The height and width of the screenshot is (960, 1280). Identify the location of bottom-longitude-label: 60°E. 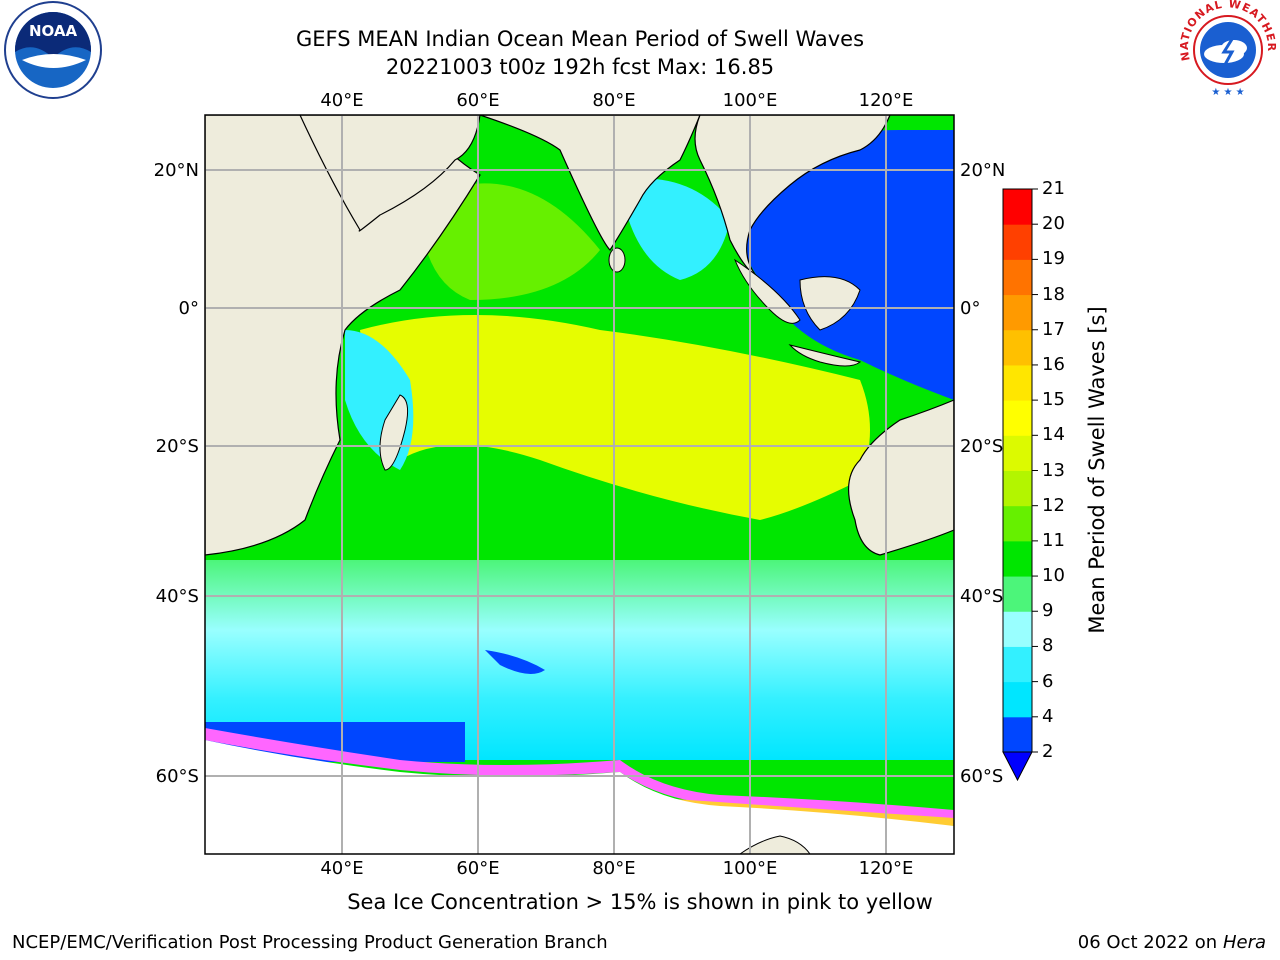
(478, 868).